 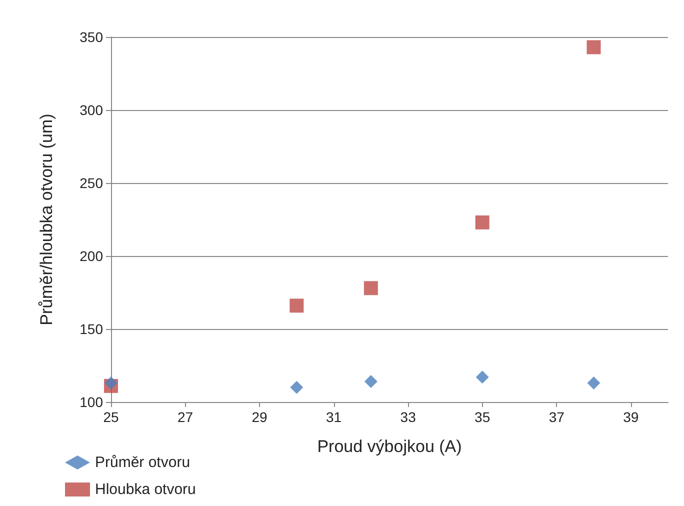 I want to click on x-axis-title: Proud výbojkou (A), so click(x=389, y=446).